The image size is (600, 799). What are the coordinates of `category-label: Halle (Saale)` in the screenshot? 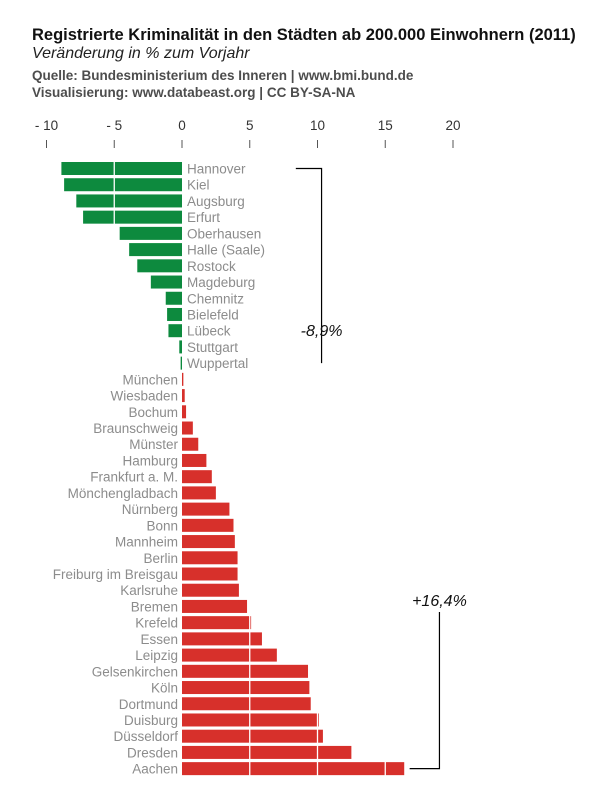 It's located at (226, 250).